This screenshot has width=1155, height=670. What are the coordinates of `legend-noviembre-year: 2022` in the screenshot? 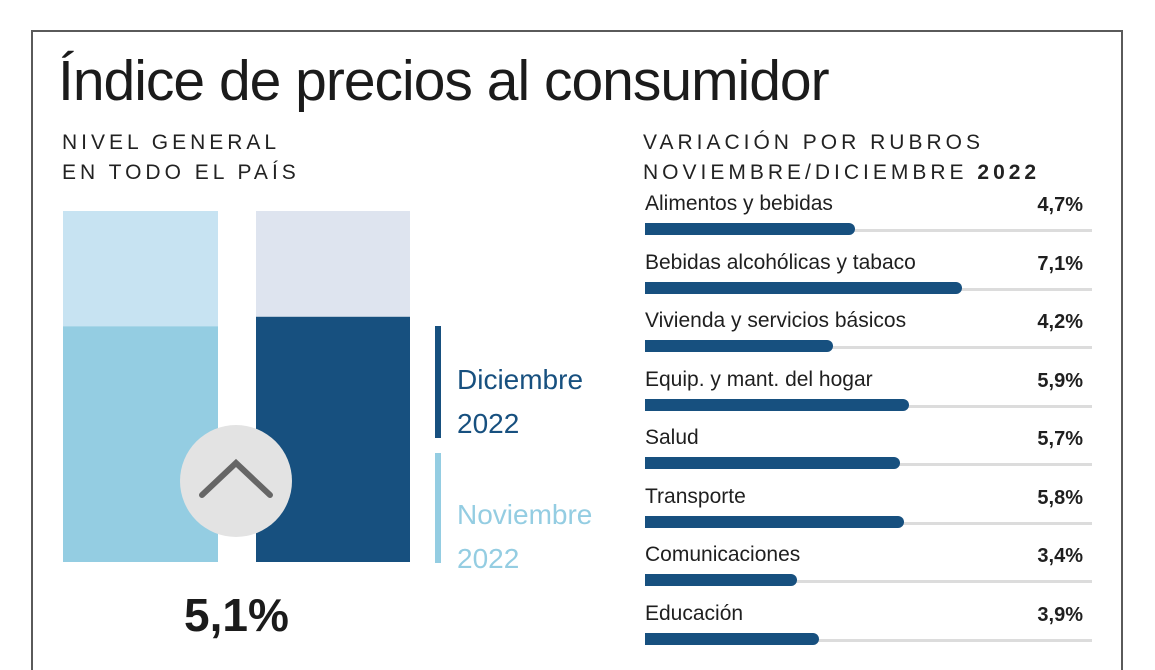 It's located at (488, 558).